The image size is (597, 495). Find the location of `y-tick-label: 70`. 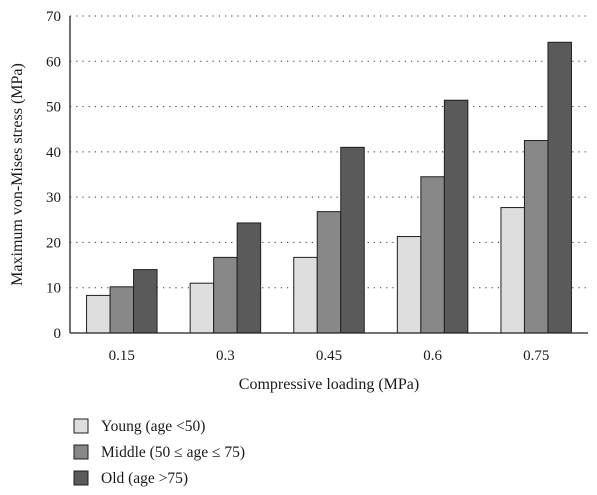

y-tick-label: 70 is located at coordinates (53, 17).